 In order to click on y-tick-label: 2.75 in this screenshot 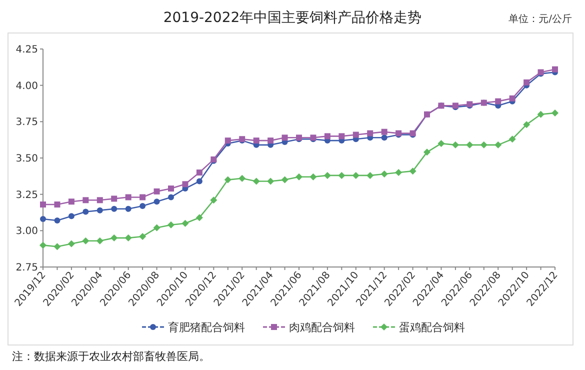, I will do `click(27, 268)`.